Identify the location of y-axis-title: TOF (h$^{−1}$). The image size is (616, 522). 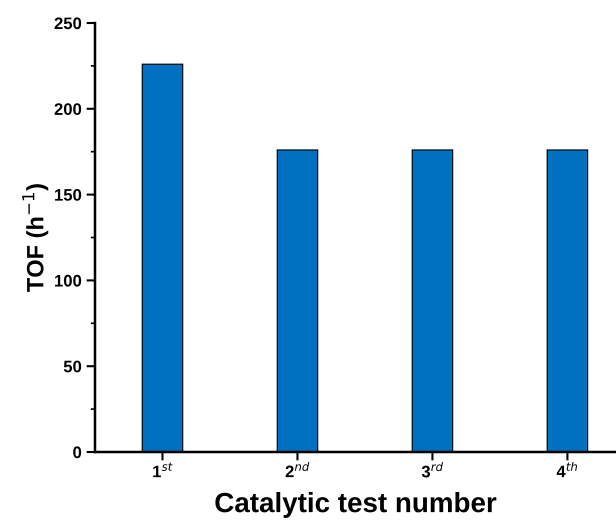
(35, 238).